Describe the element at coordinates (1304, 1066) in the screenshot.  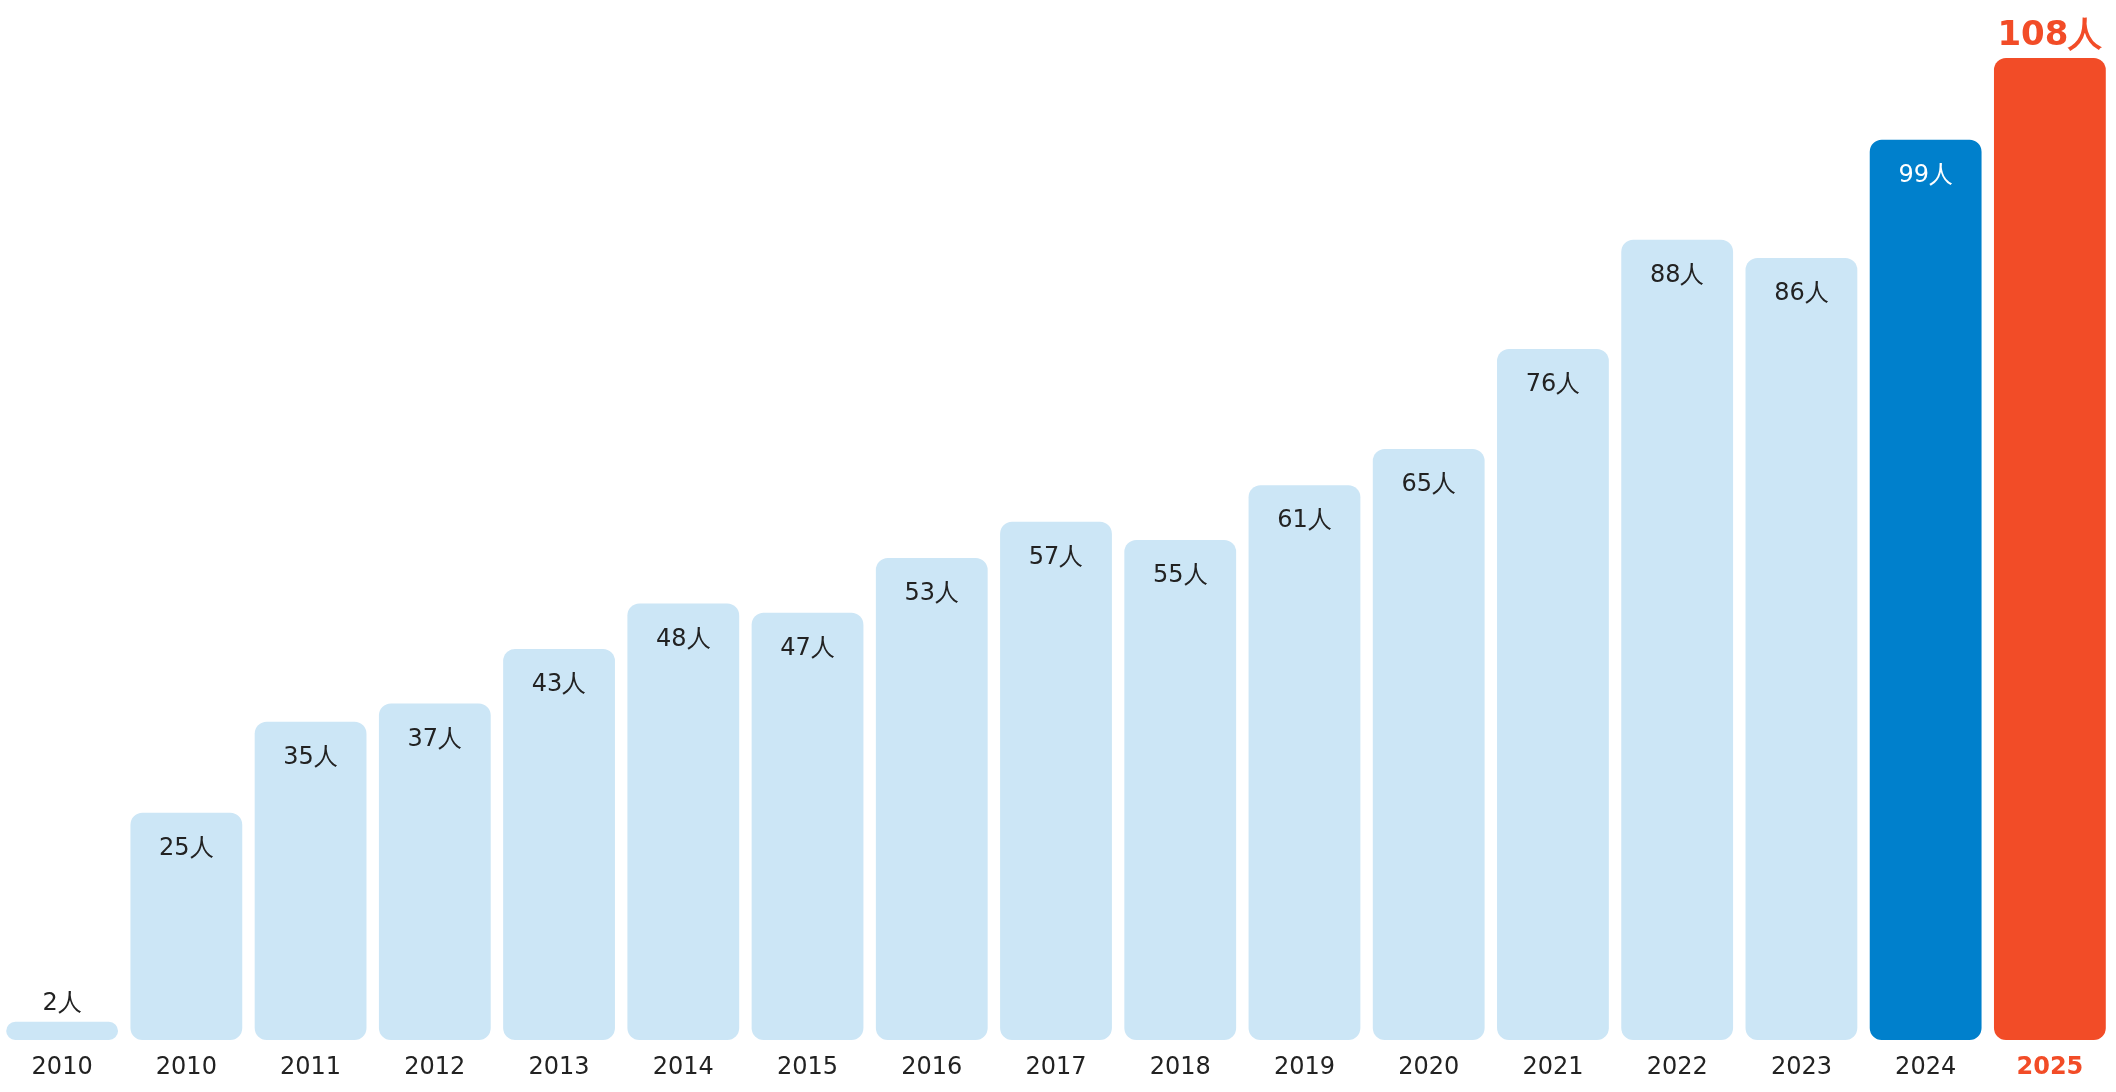
I see `x-tick-label: 2019` at that location.